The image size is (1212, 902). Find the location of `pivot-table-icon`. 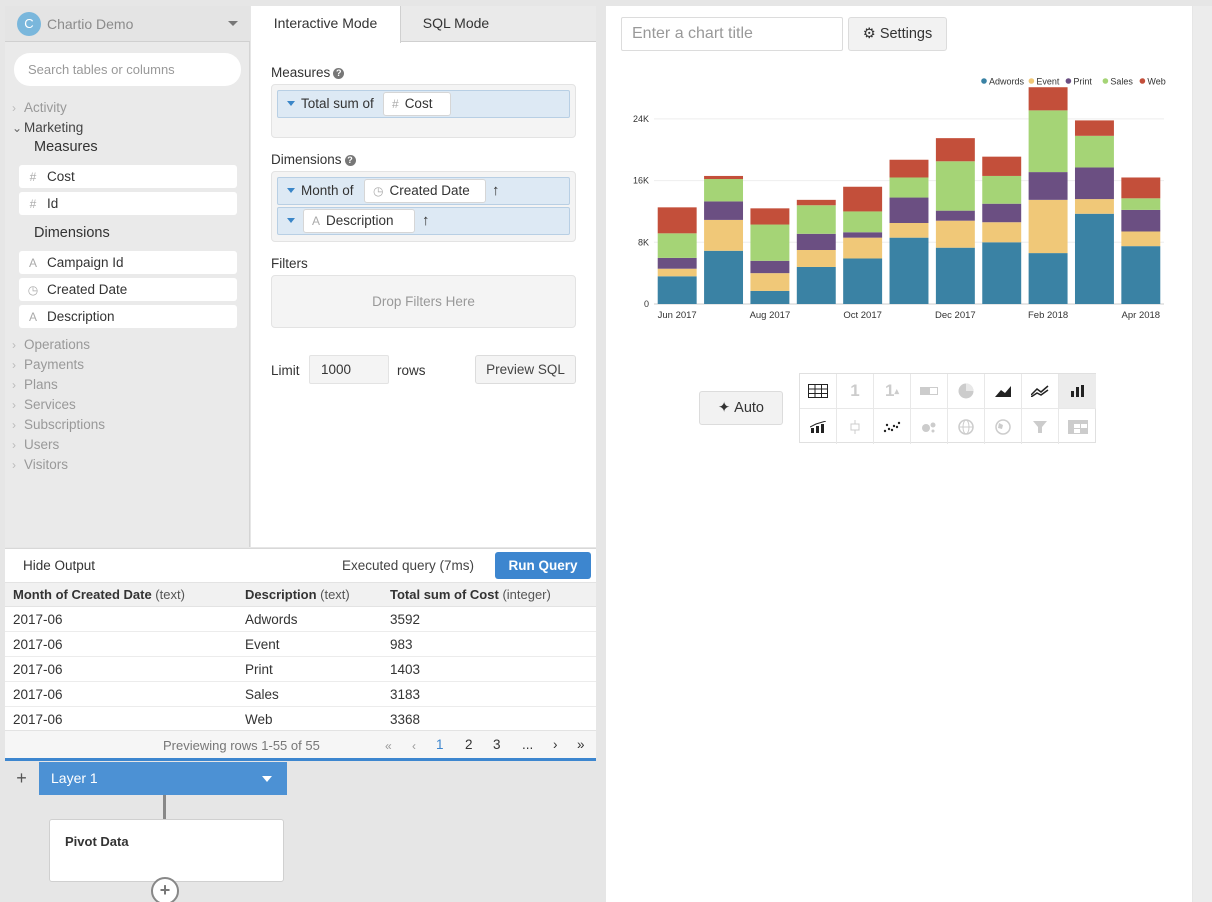

pivot-table-icon is located at coordinates (1077, 426).